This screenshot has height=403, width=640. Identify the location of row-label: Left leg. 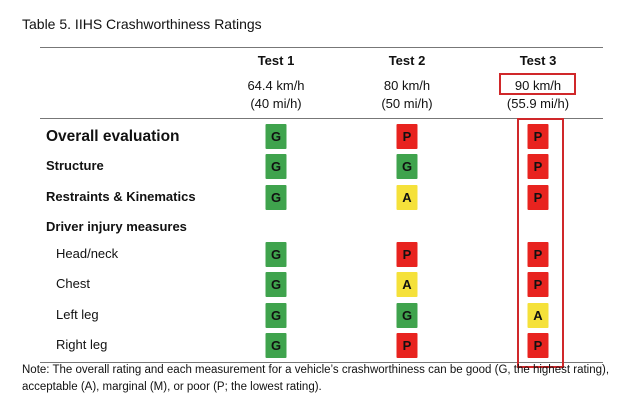
(77, 314).